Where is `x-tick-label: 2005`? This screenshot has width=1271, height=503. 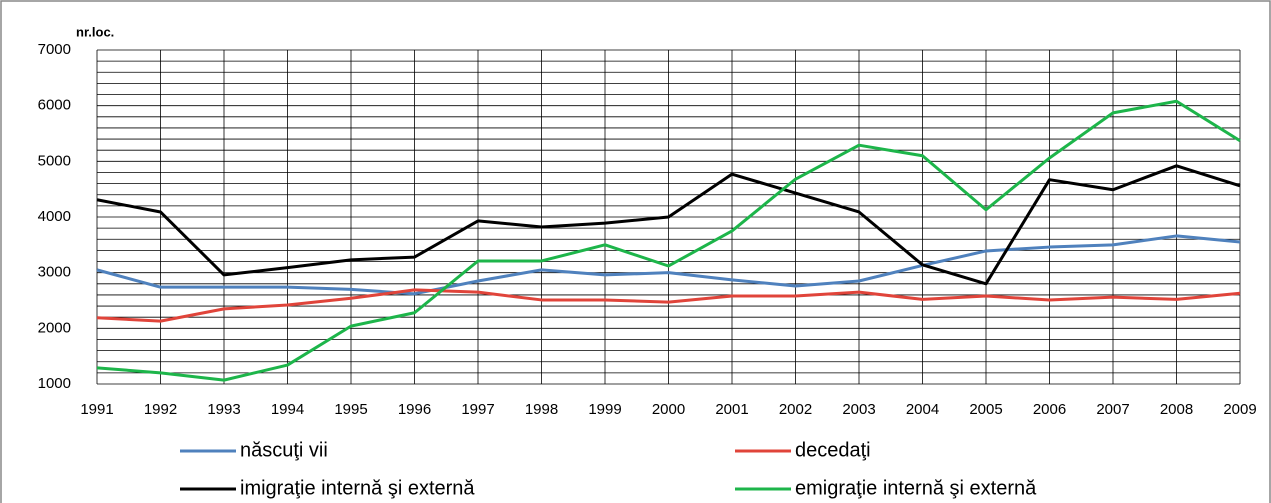
x-tick-label: 2005 is located at coordinates (985, 409).